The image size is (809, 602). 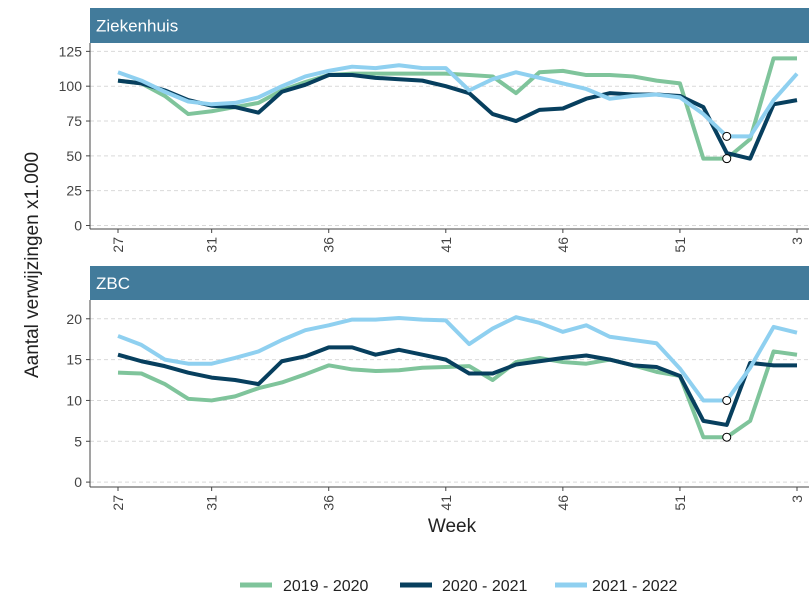 What do you see at coordinates (635, 586) in the screenshot?
I see `legend-label: 2021 - 2022` at bounding box center [635, 586].